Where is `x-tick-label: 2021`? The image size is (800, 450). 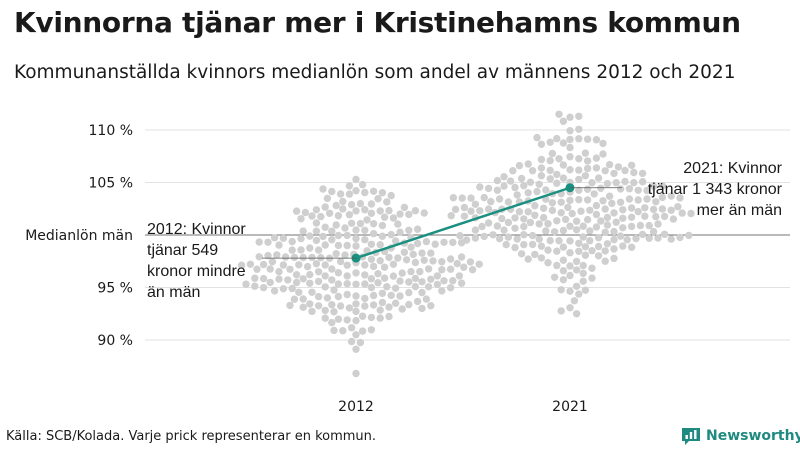 x-tick-label: 2021 is located at coordinates (570, 407).